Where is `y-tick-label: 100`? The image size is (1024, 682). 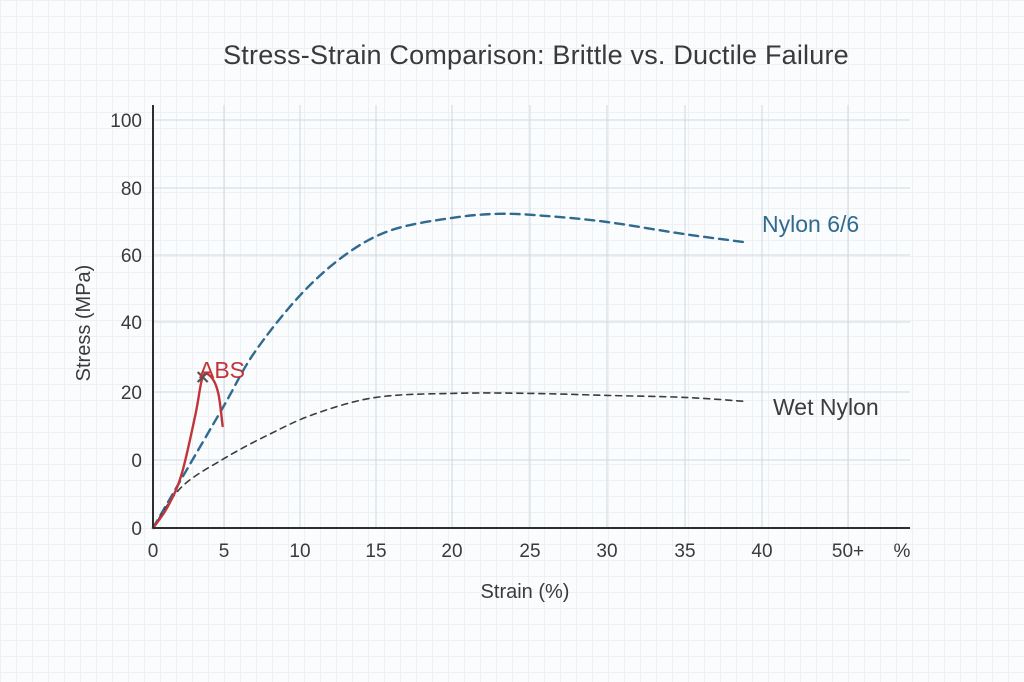 y-tick-label: 100 is located at coordinates (126, 121).